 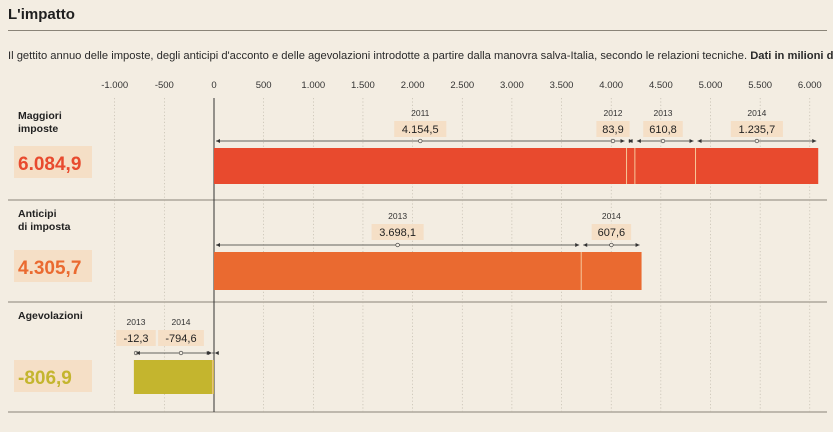 I want to click on x-tick-label: -1.000, so click(x=114, y=85).